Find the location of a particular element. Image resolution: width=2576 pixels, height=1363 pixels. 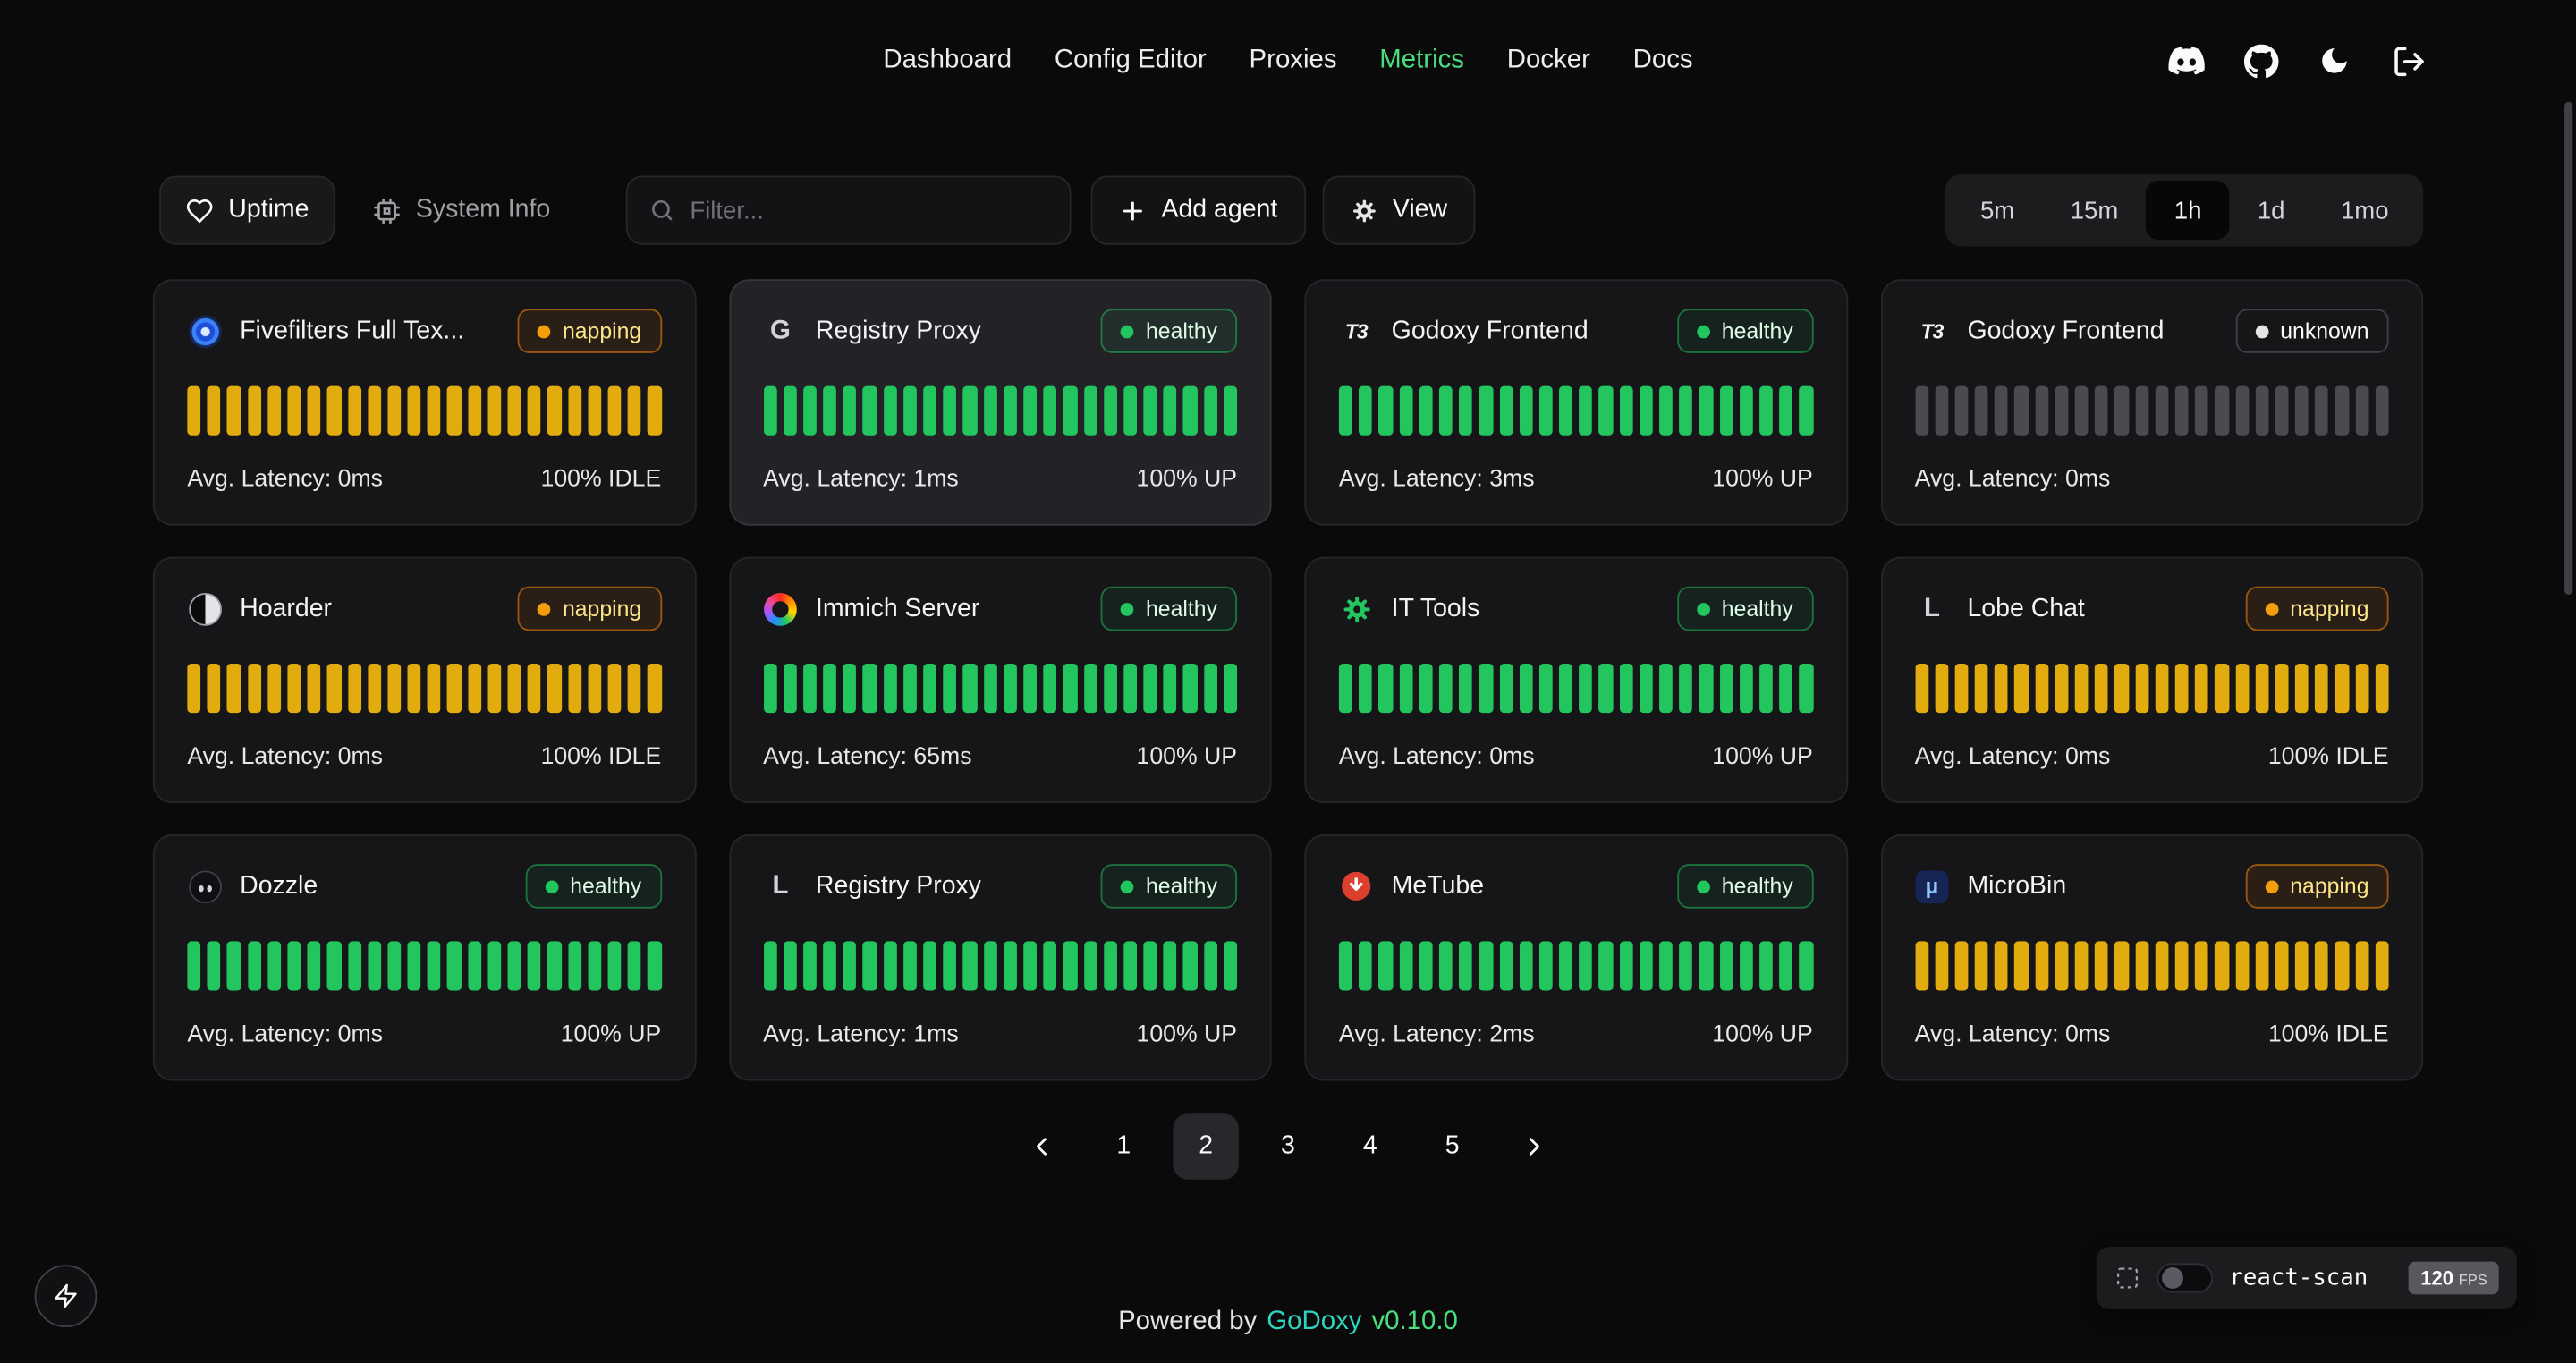

time-range-15m: 15m is located at coordinates (2094, 210).